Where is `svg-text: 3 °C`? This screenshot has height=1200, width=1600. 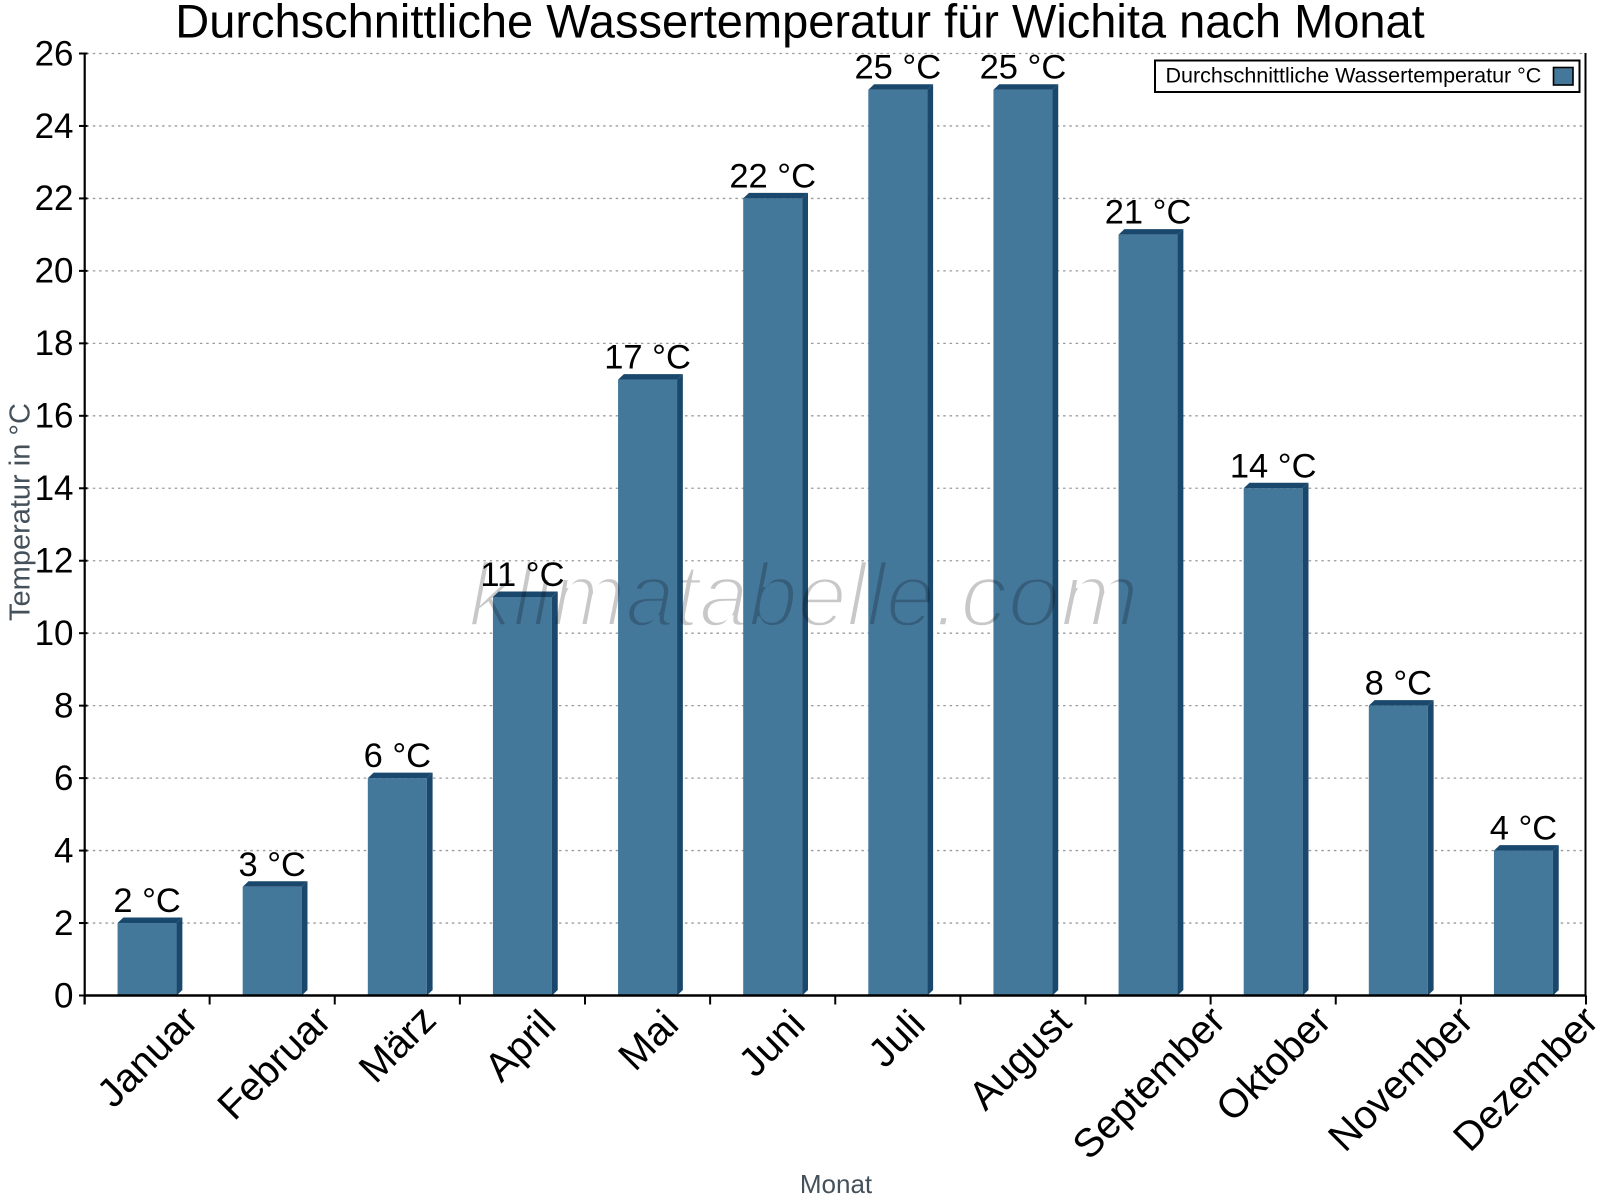
svg-text: 3 °C is located at coordinates (271, 865).